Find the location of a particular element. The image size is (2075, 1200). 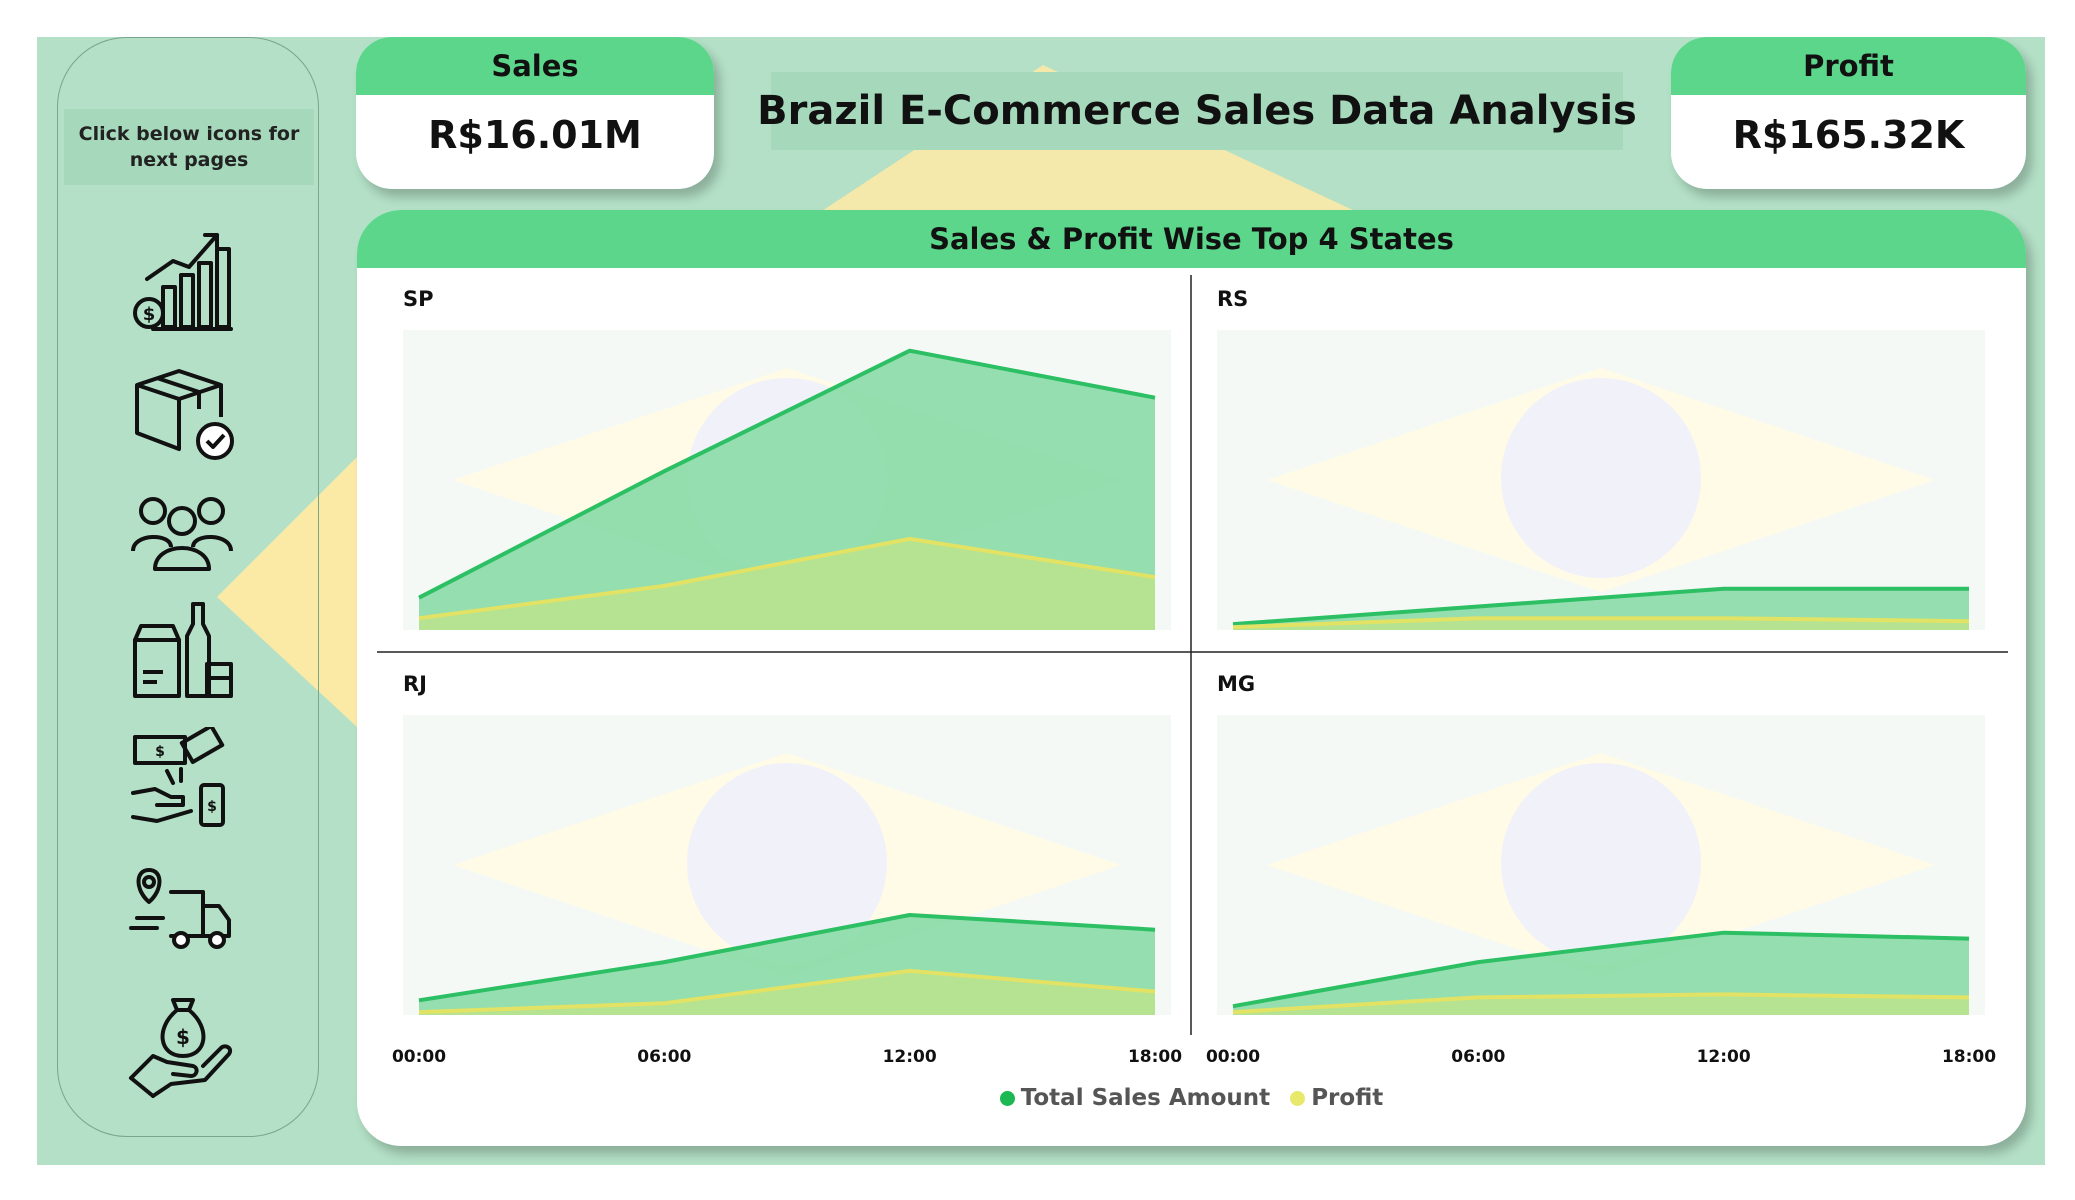

x-tick-rj-1: 06:00 is located at coordinates (664, 1057).